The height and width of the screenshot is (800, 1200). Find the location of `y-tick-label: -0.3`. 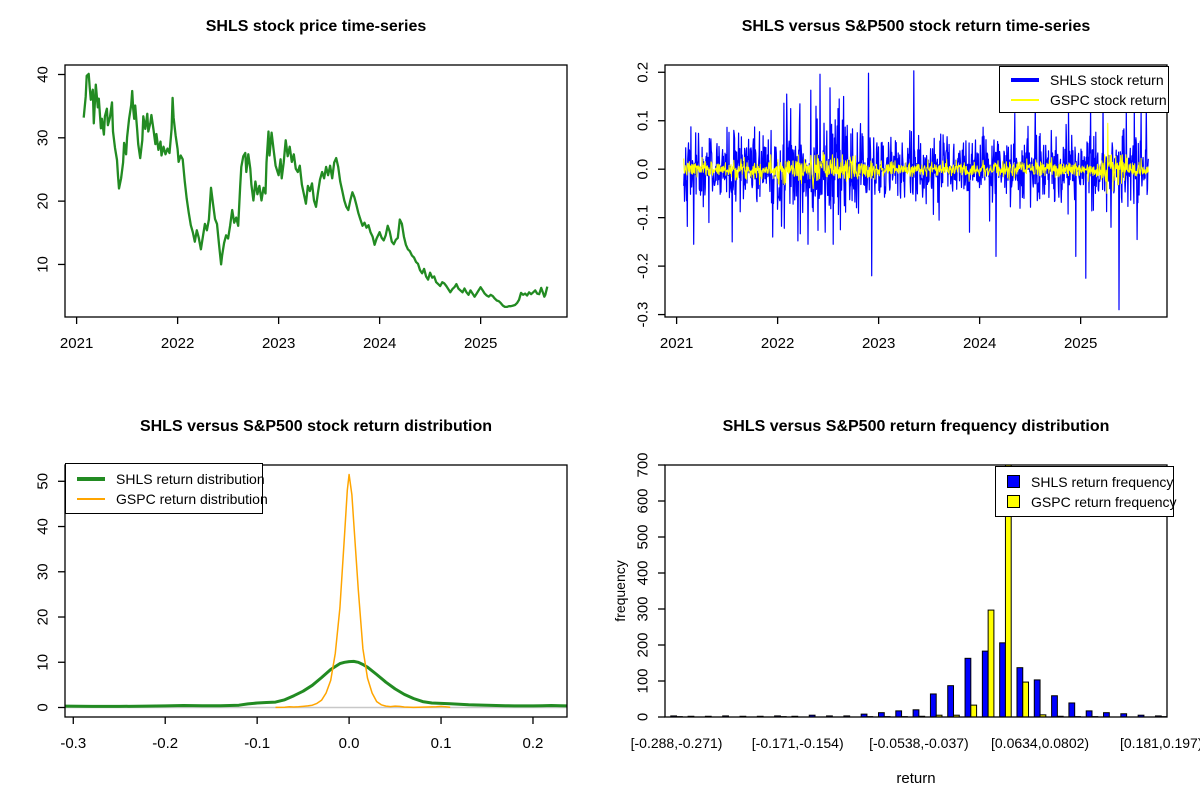

y-tick-label: -0.3 is located at coordinates (643, 315).